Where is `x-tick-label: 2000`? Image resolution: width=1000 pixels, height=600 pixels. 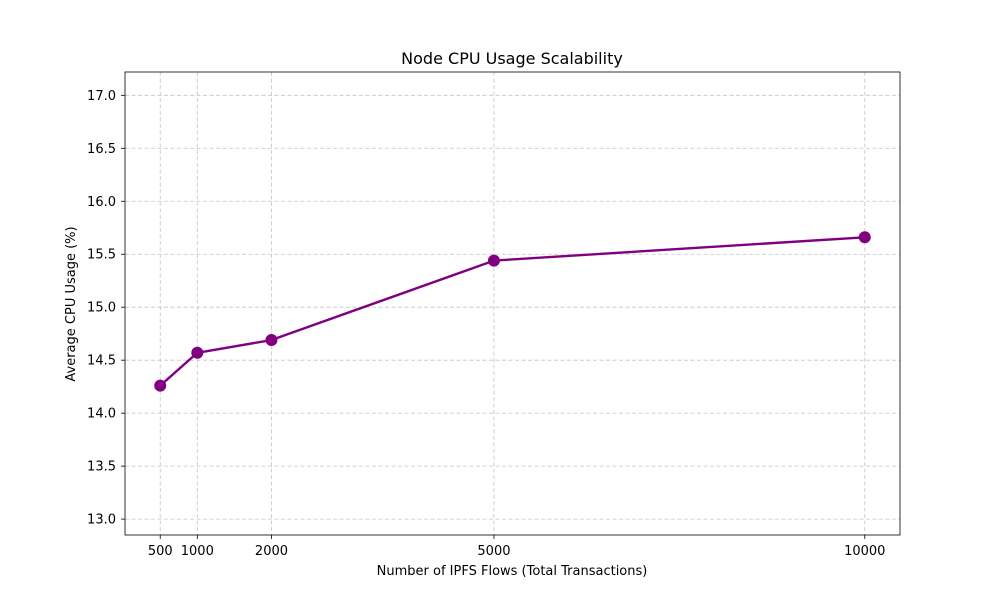
x-tick-label: 2000 is located at coordinates (271, 551).